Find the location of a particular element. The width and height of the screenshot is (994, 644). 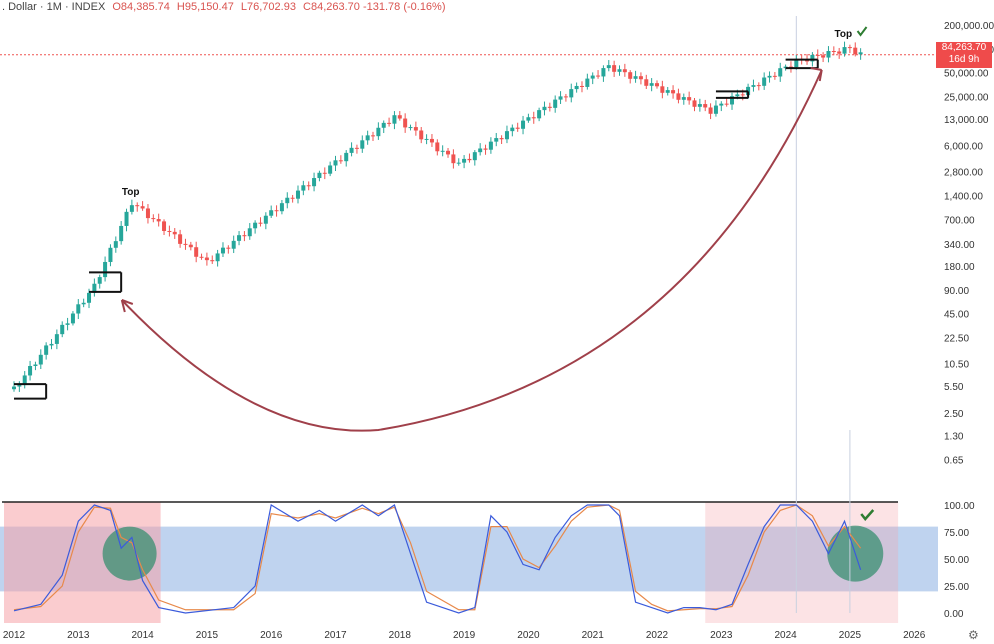

stoch-k-line is located at coordinates (437, 559).